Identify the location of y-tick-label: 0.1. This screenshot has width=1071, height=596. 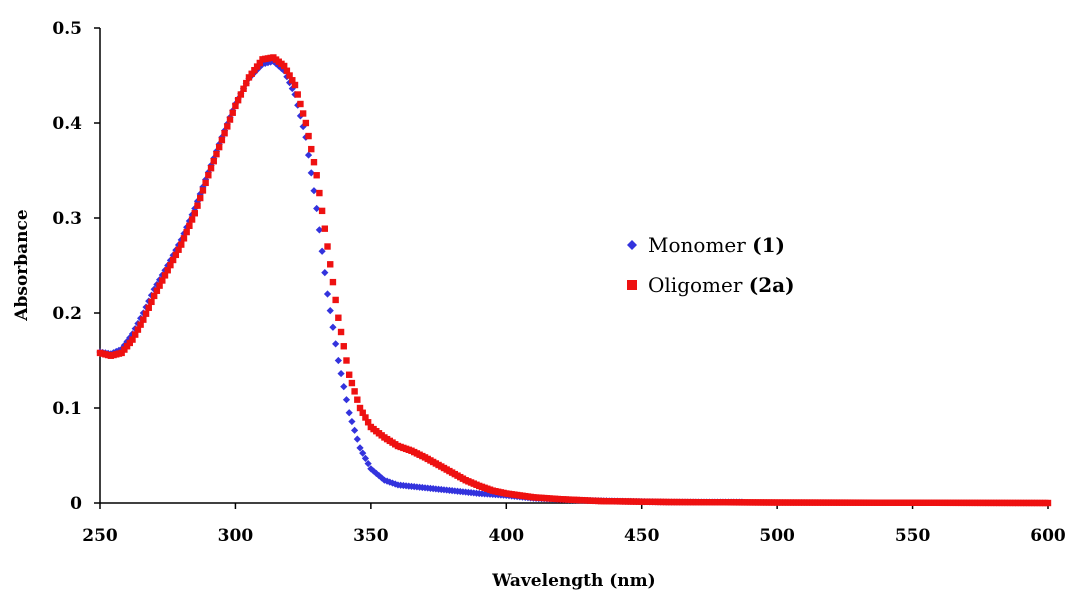
(67, 409).